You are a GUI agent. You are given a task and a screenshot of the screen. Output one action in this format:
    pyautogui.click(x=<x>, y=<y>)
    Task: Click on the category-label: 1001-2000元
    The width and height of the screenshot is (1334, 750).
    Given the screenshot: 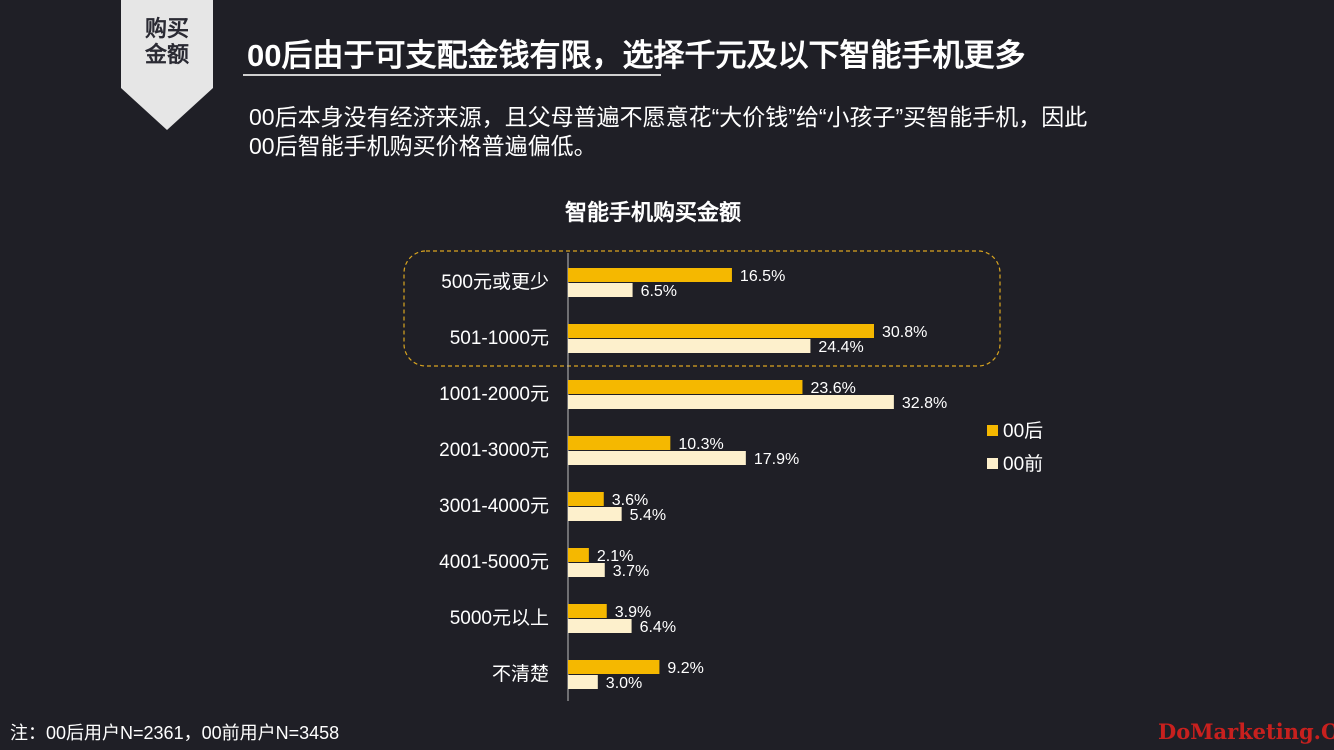 What is the action you would take?
    pyautogui.click(x=494, y=394)
    